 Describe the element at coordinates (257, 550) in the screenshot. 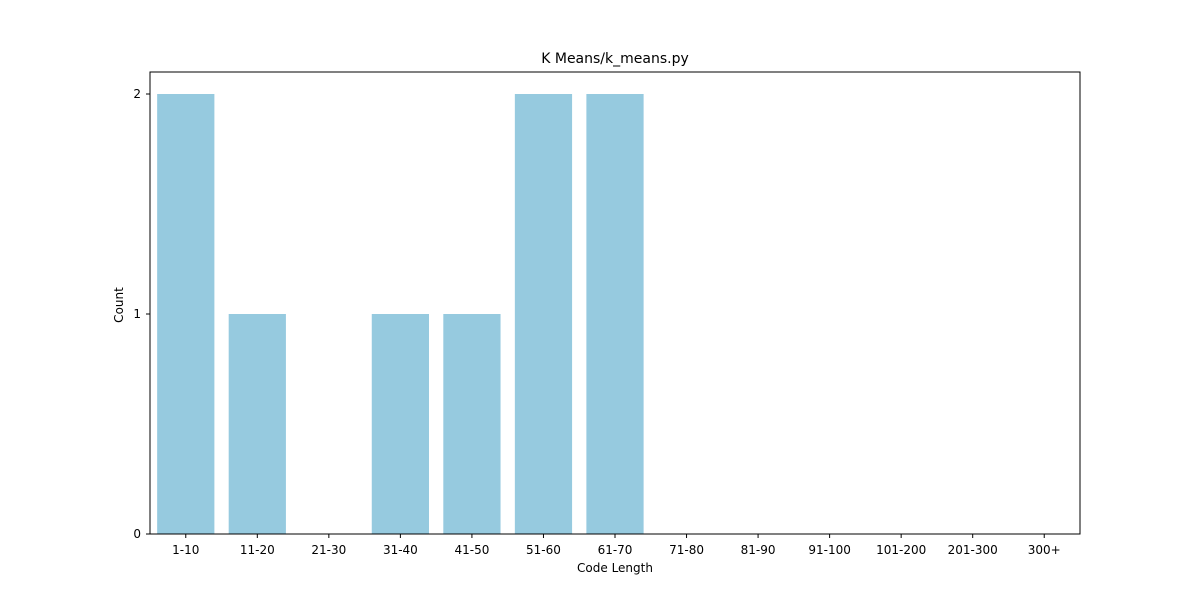

I see `x-tick-label: 11-20` at that location.